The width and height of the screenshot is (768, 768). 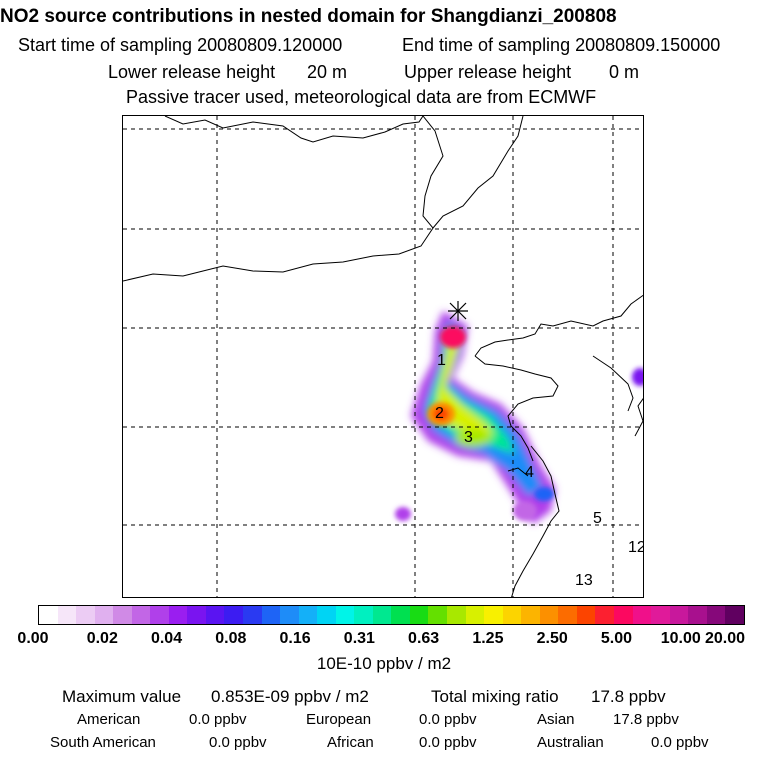 What do you see at coordinates (350, 742) in the screenshot?
I see `african-label: African` at bounding box center [350, 742].